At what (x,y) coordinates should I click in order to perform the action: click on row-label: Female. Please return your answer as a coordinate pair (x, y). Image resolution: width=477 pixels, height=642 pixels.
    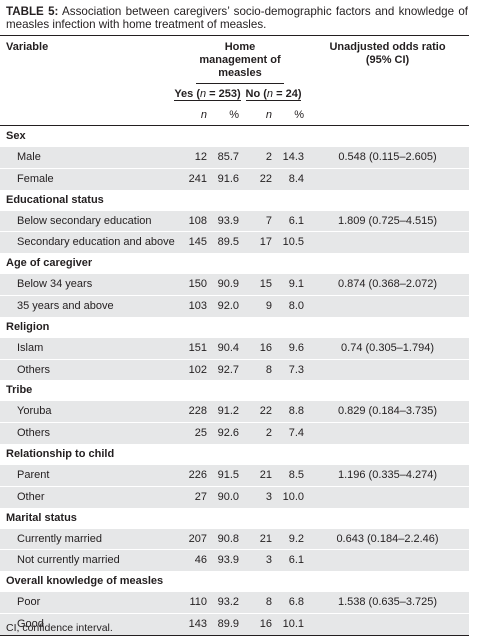
    Looking at the image, I should click on (87, 179).